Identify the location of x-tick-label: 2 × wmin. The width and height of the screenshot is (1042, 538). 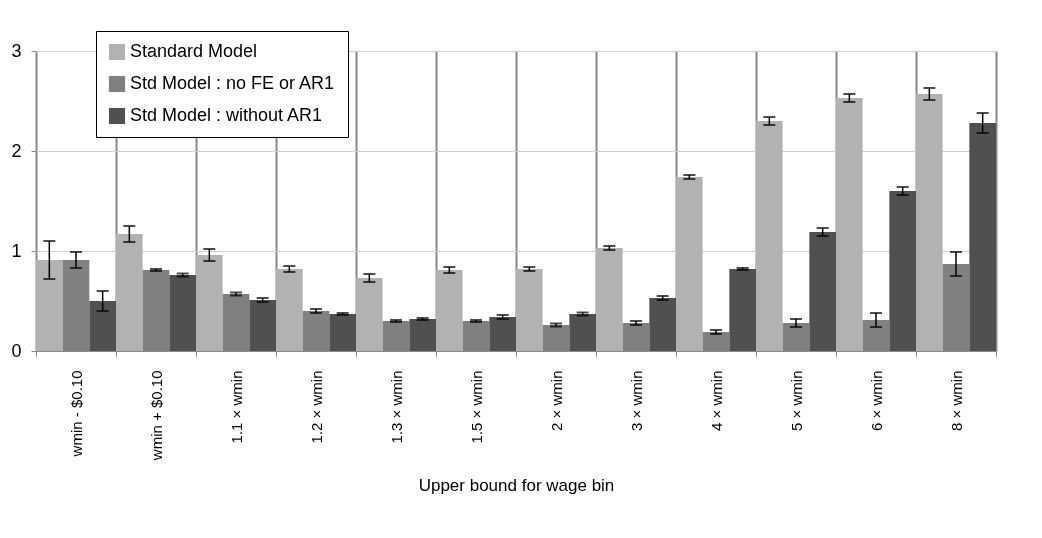
(556, 400).